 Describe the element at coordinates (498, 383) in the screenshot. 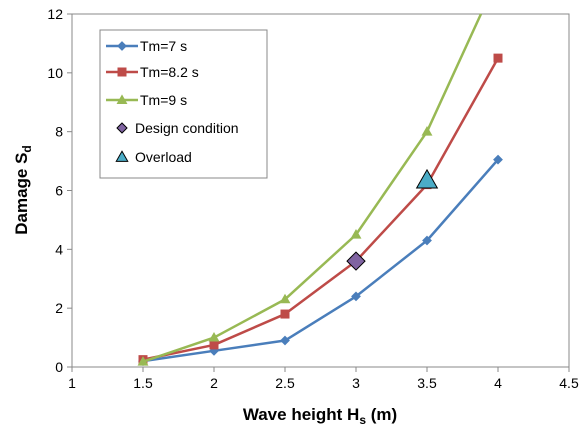

I see `x-tick-label: 4` at that location.